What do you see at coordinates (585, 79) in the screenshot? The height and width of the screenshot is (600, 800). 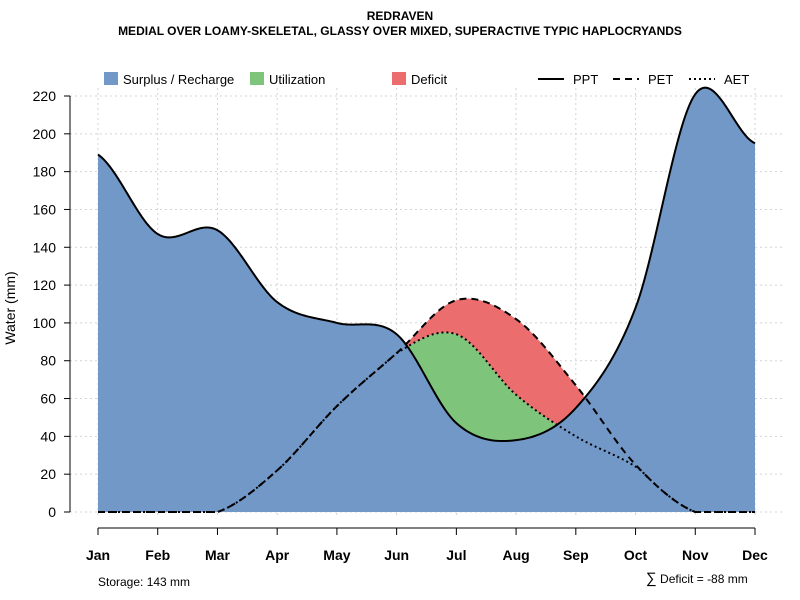 I see `legend-label: PPT` at bounding box center [585, 79].